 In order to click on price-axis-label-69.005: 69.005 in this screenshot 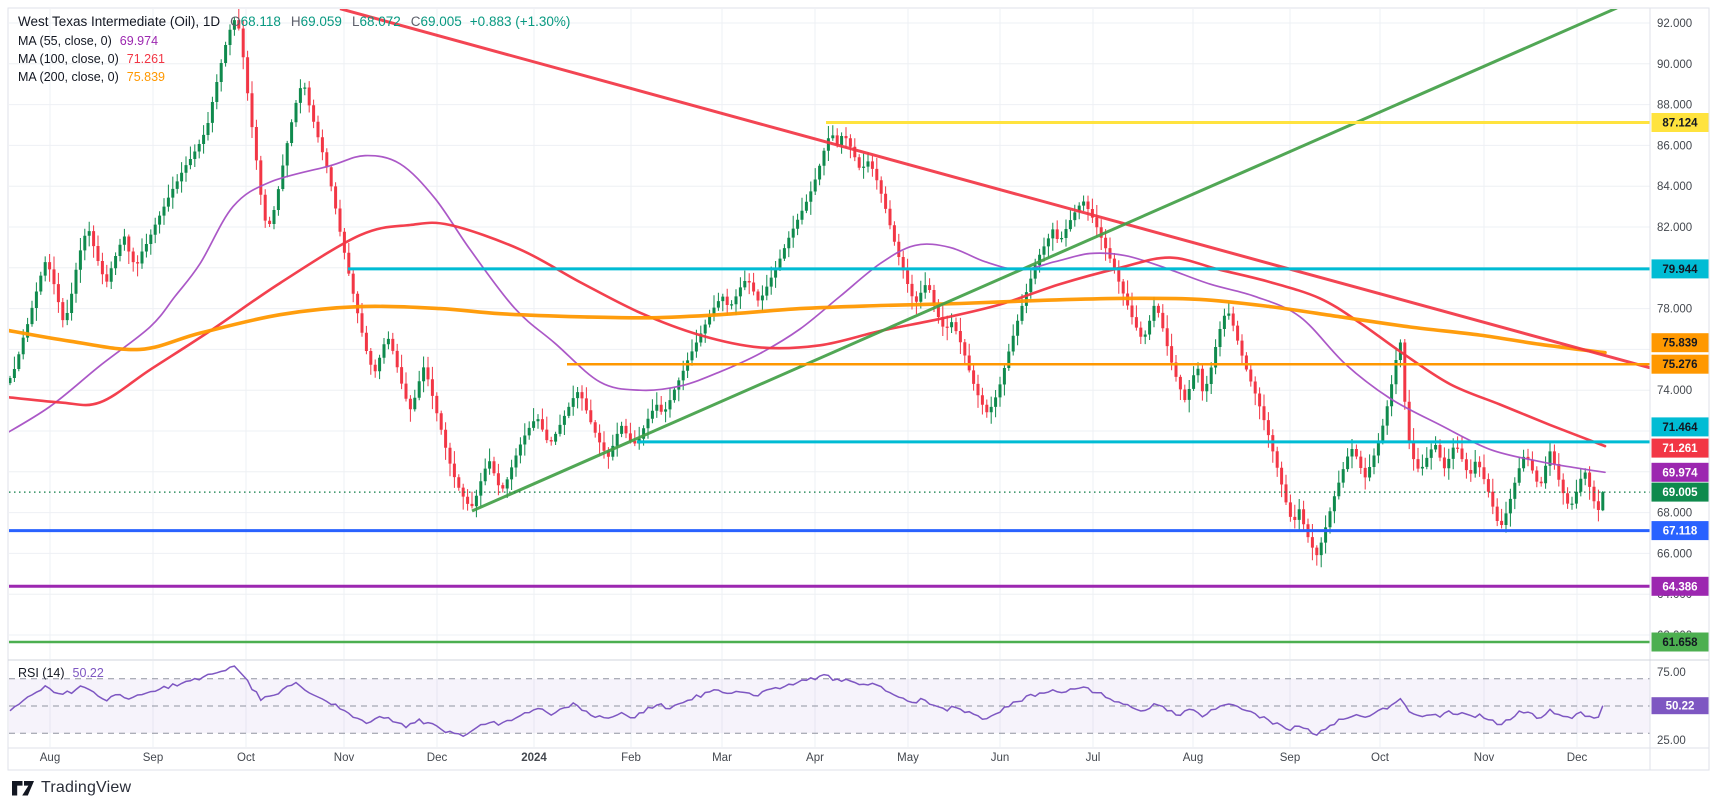, I will do `click(1680, 492)`.